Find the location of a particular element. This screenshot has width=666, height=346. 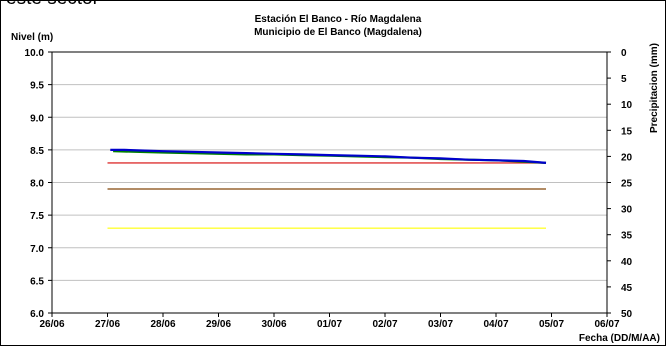

x-tick-label: 30/06 is located at coordinates (273, 324).